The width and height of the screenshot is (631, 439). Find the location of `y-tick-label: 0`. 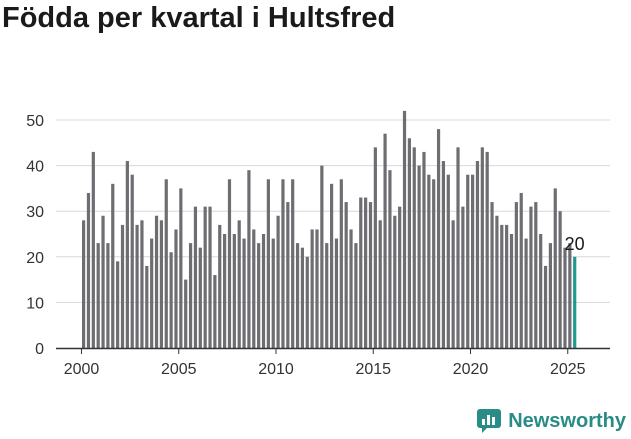

y-tick-label: 0 is located at coordinates (39, 349).